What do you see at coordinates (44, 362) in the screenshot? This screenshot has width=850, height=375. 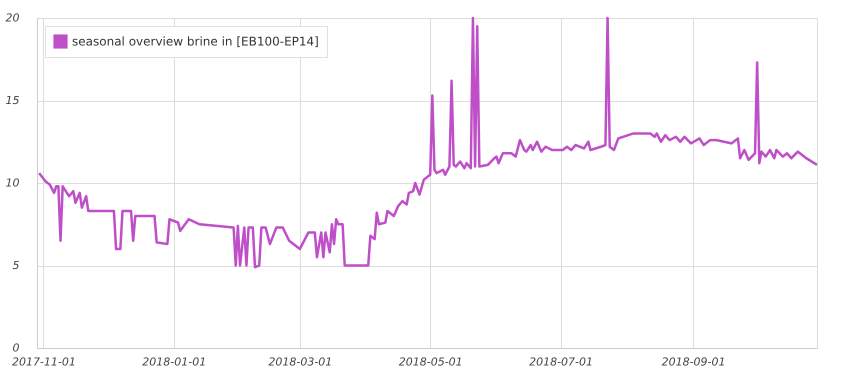 I see `x-tick-label: 2017-11-01` at bounding box center [44, 362].